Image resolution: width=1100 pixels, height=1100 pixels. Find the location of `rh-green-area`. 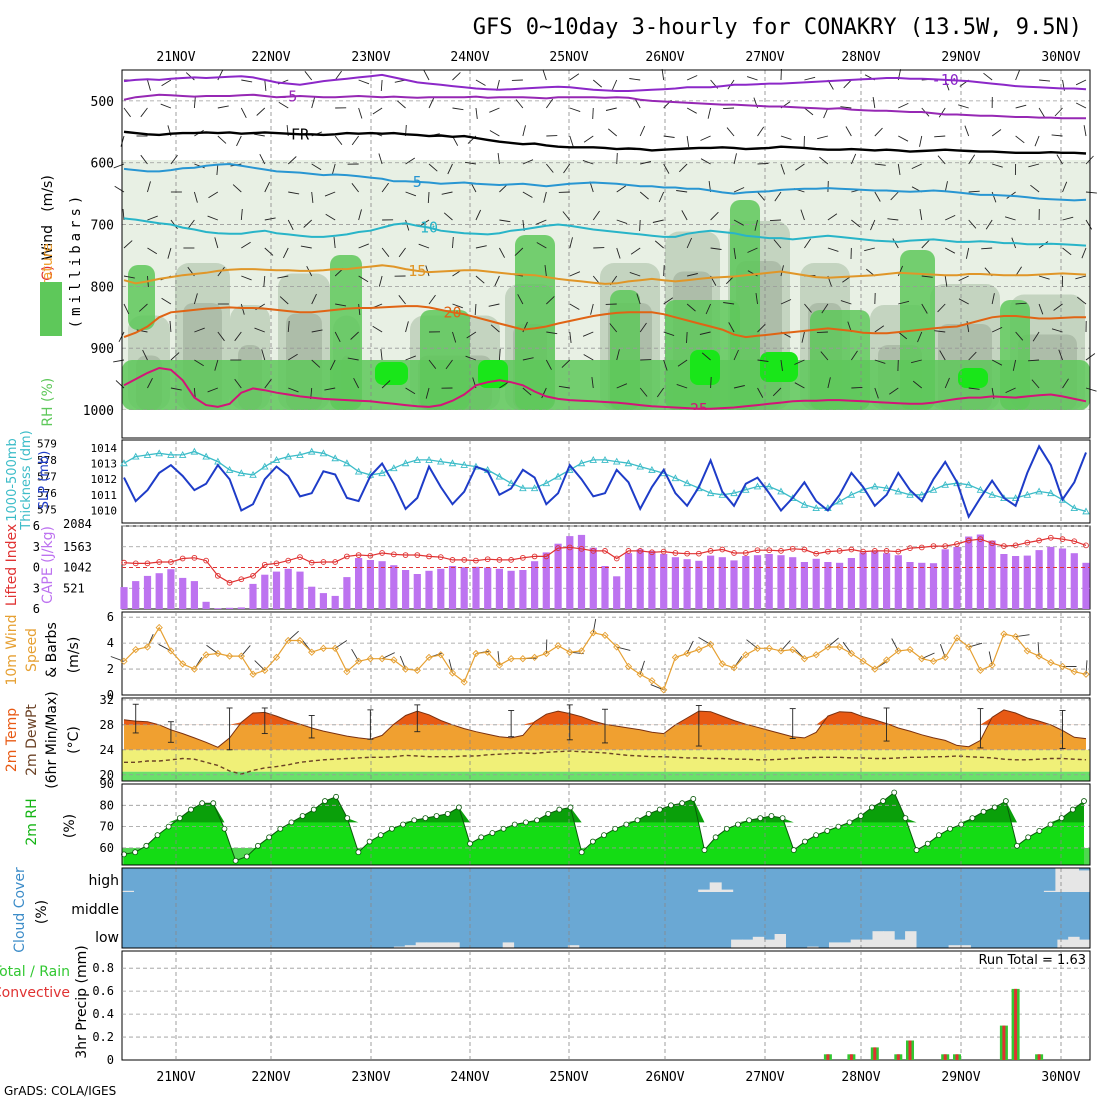

rh-green-area is located at coordinates (141, 297).